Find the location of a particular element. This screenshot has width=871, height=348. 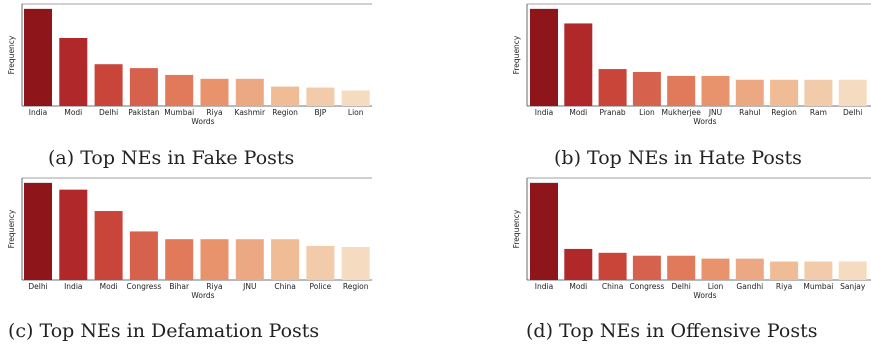

x-tick-label: Pakistan is located at coordinates (144, 112).